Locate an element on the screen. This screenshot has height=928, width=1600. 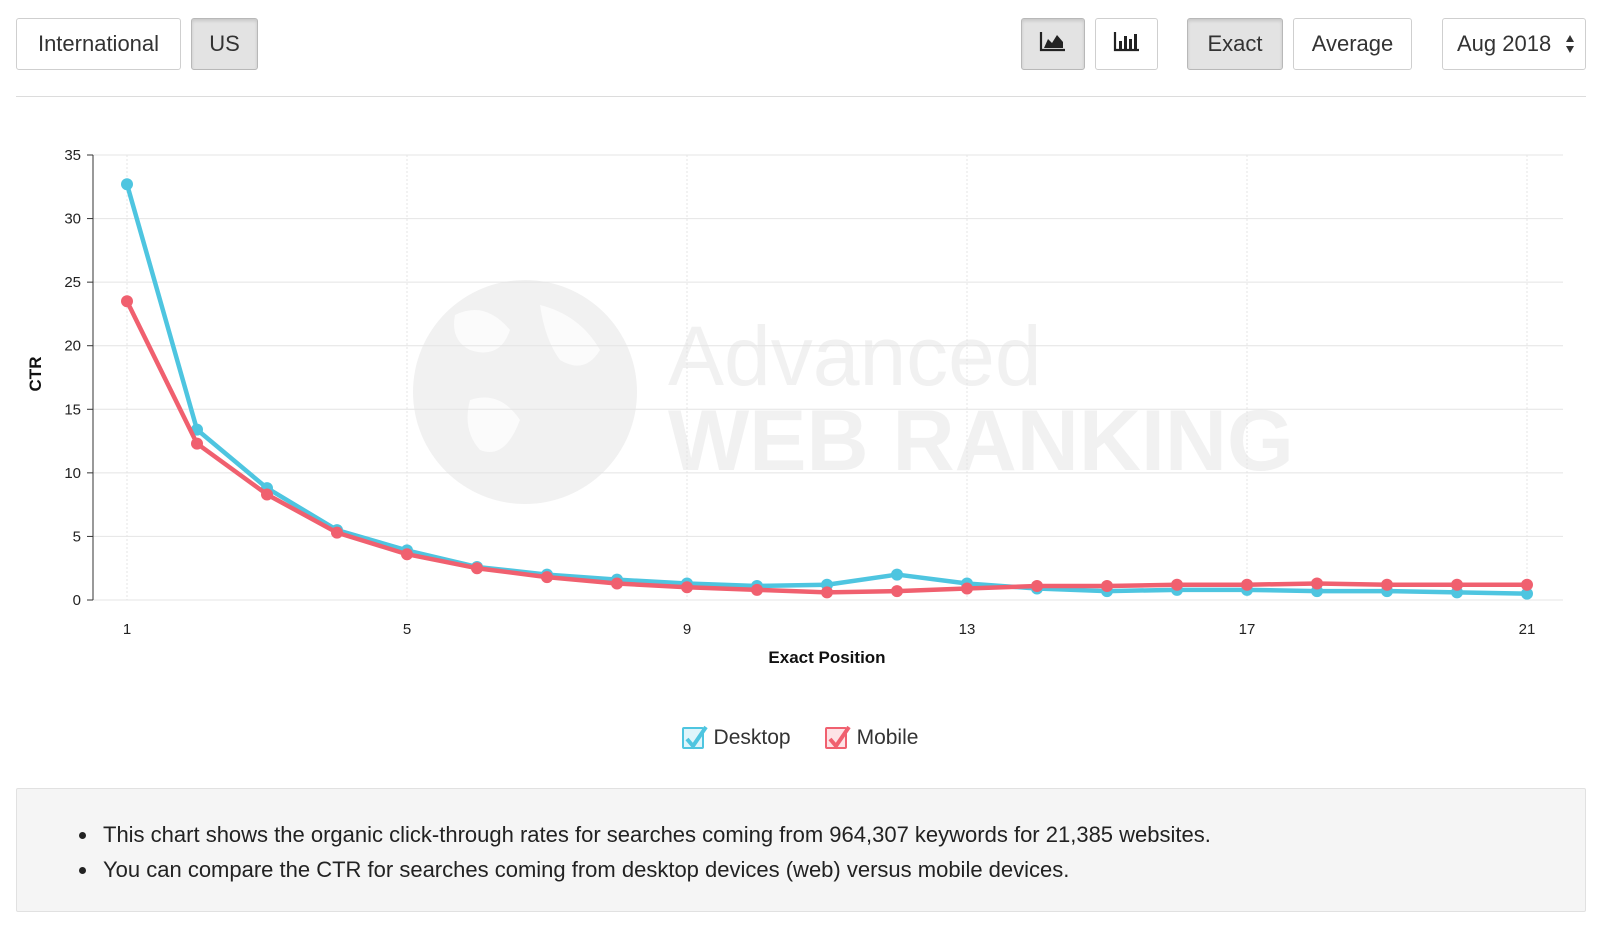
watermark: Advanced WEB RANKING is located at coordinates (853, 392).